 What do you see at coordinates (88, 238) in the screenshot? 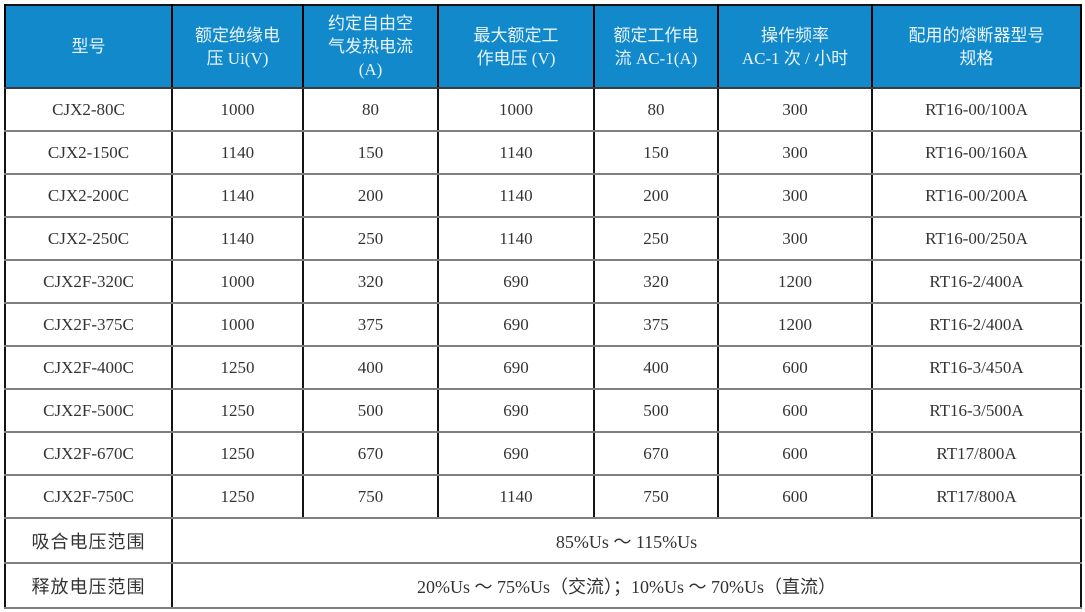
I see `cell-model: CJX2-250C` at bounding box center [88, 238].